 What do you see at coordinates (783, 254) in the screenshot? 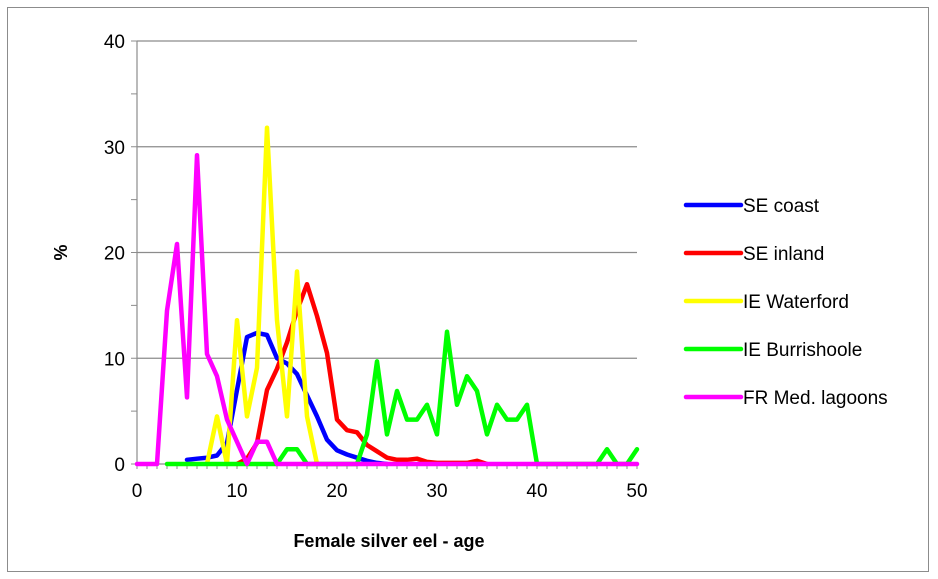
I see `legend-label-se-inland: SE inland` at bounding box center [783, 254].